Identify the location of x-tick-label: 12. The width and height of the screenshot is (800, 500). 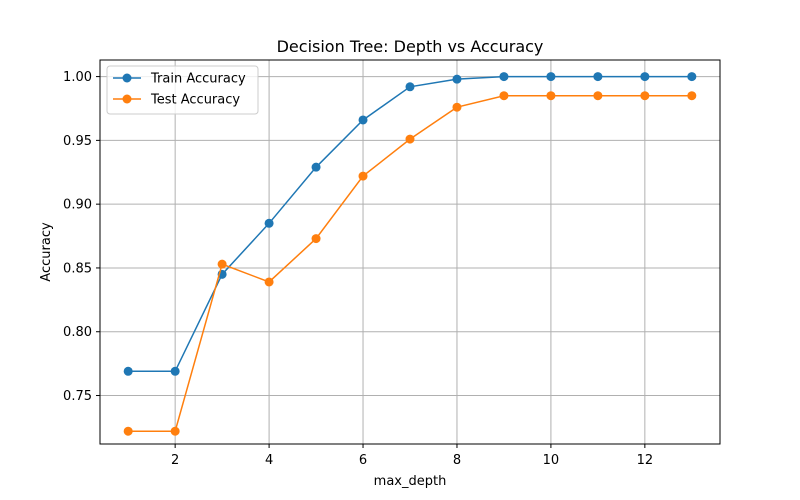
(645, 460).